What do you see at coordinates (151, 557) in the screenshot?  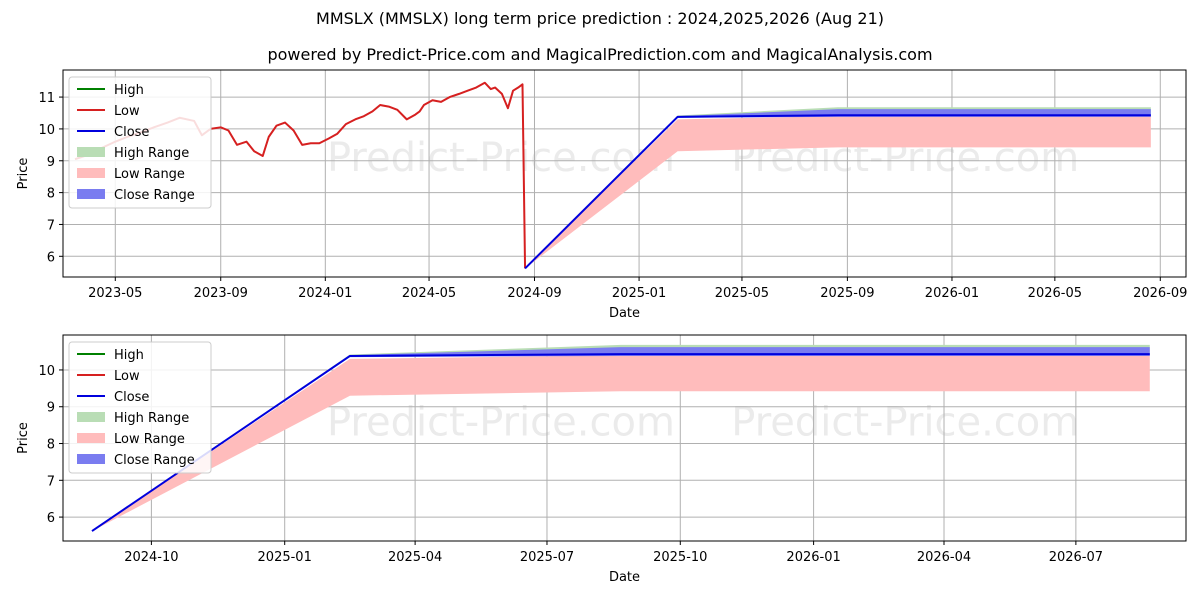 I see `x-tick-label: 2024-10` at bounding box center [151, 557].